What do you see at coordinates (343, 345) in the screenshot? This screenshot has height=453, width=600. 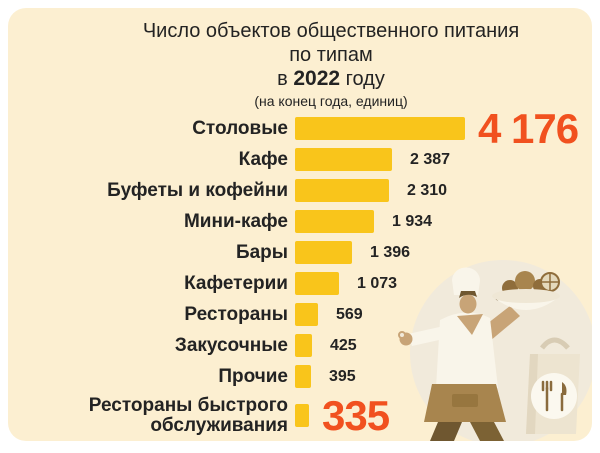 I see `value-label: 425` at bounding box center [343, 345].